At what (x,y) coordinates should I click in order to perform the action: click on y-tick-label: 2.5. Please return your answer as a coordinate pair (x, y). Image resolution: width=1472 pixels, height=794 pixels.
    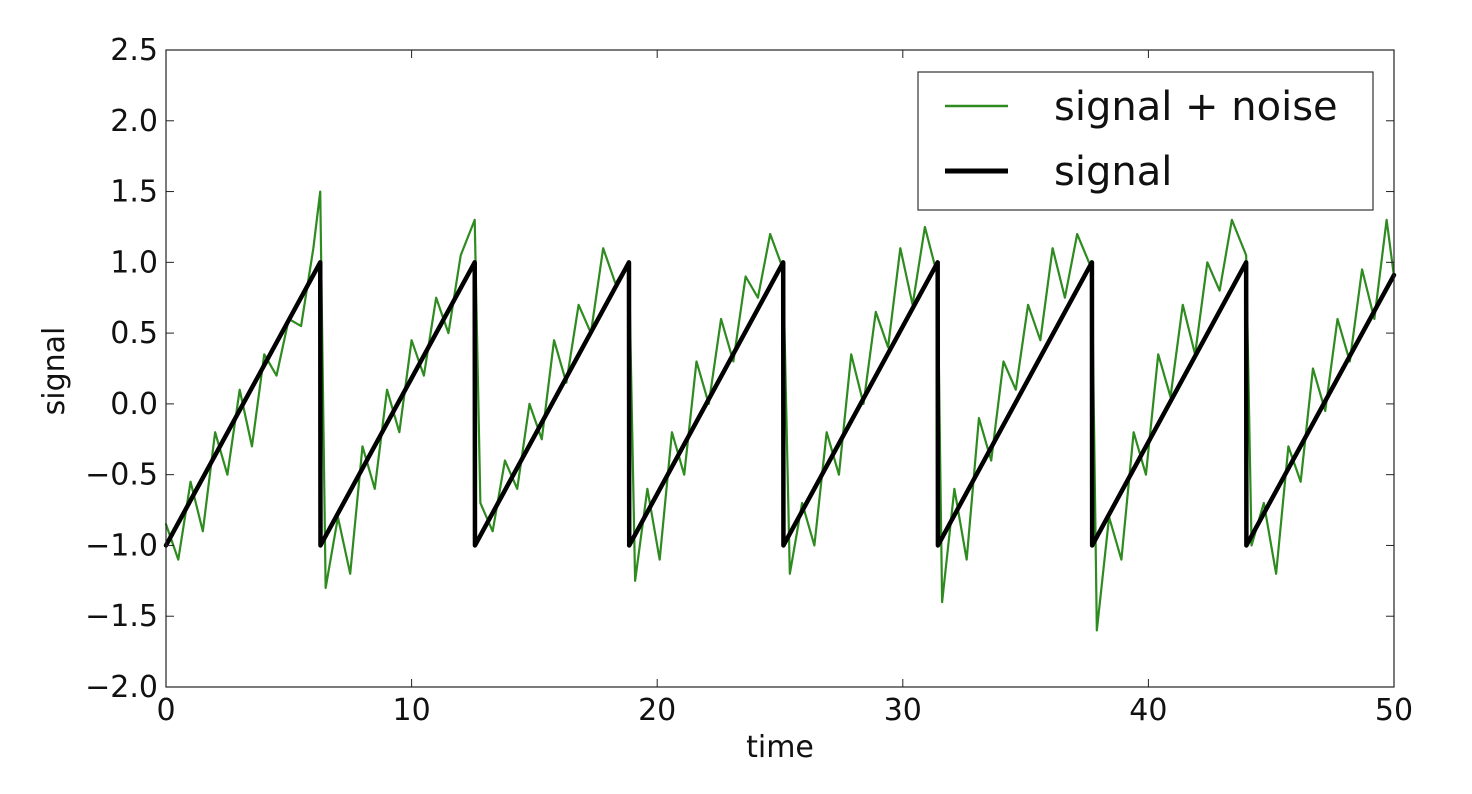
    Looking at the image, I should click on (134, 50).